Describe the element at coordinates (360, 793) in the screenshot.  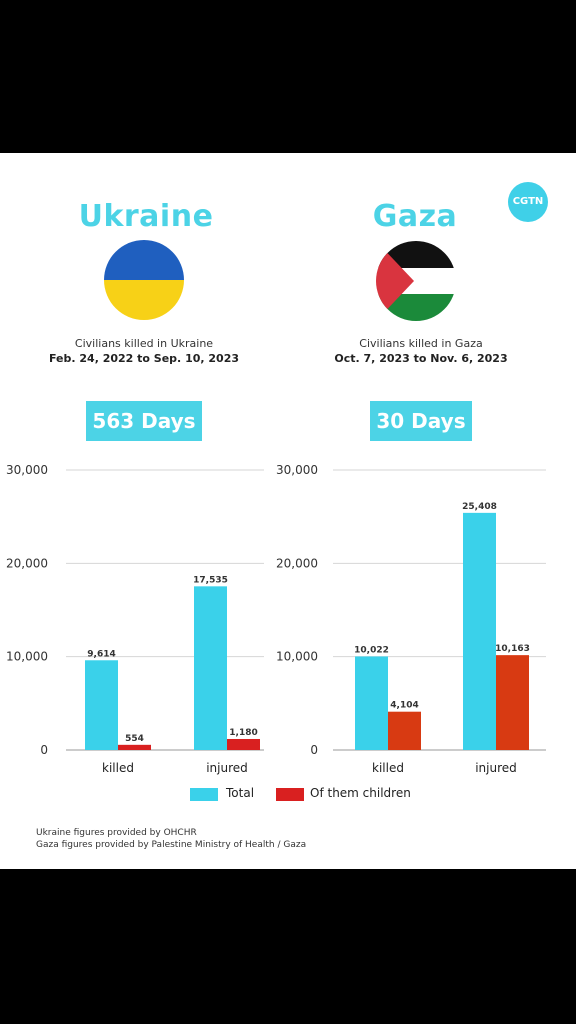
I see `legend-children-label: Of them children` at that location.